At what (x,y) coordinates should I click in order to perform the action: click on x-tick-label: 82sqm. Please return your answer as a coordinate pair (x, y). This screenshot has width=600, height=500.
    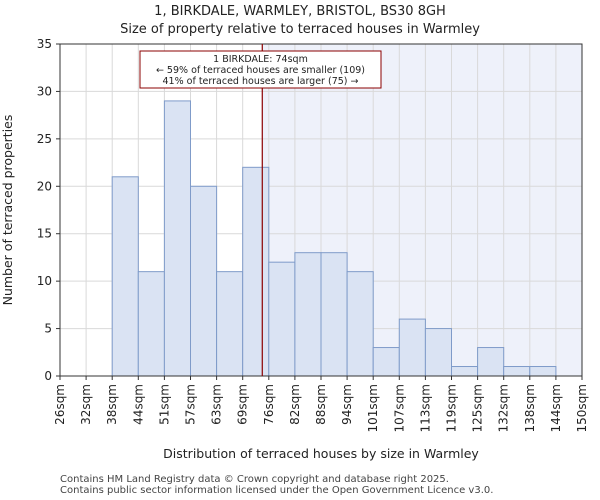
    Looking at the image, I should click on (295, 404).